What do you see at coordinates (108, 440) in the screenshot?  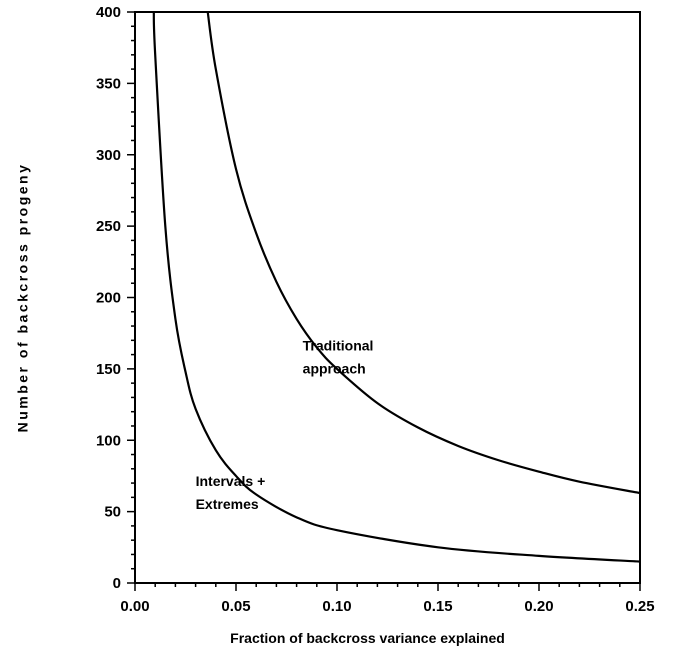 I see `y-tick-label: 100` at bounding box center [108, 440].